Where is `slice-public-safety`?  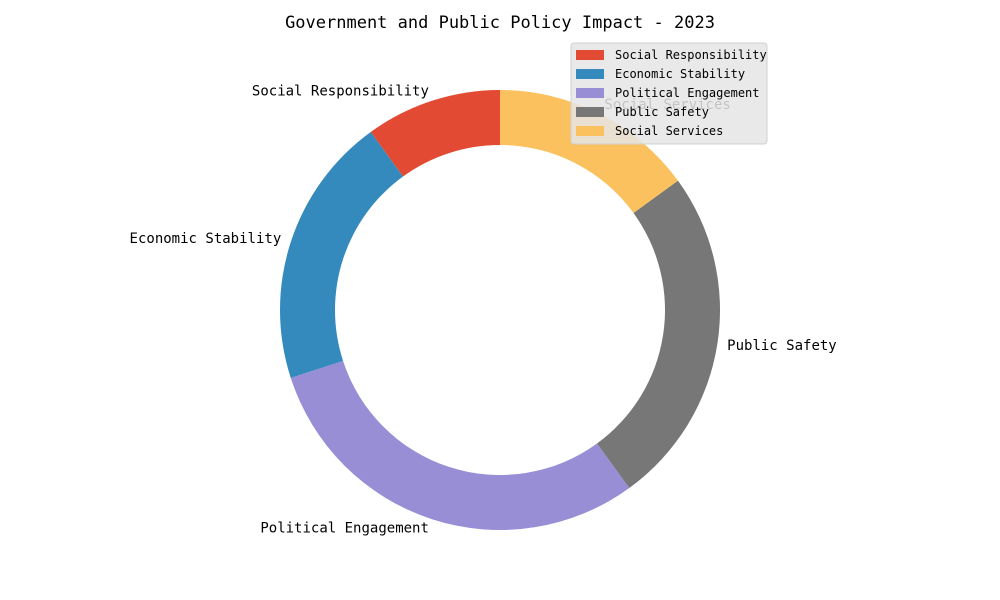 slice-public-safety is located at coordinates (658, 334).